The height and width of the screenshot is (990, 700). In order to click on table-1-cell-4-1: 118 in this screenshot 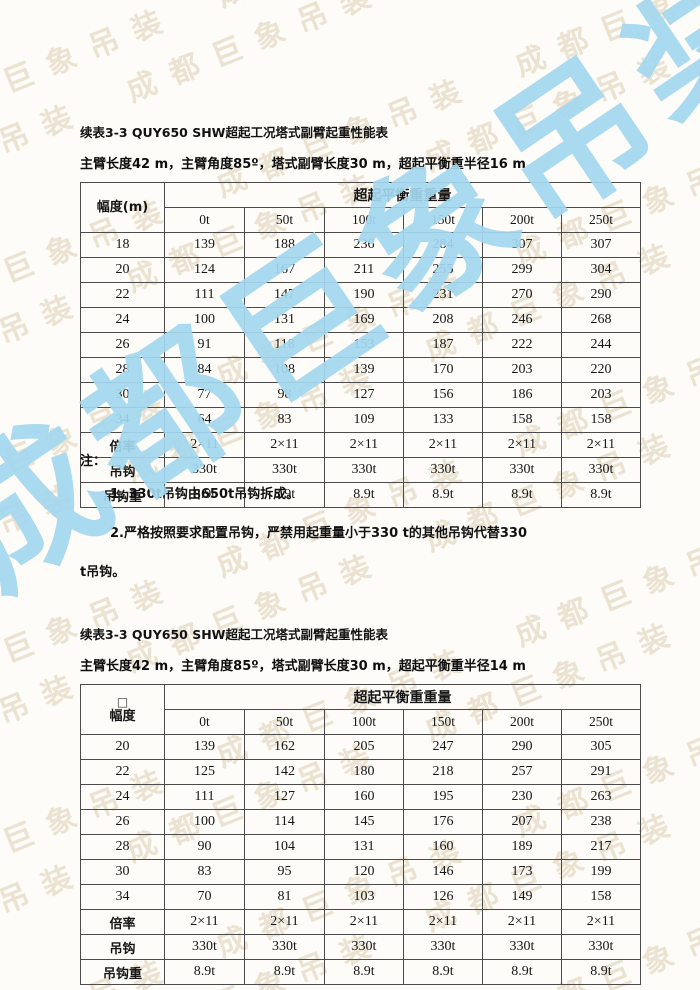, I will do `click(284, 345)`.